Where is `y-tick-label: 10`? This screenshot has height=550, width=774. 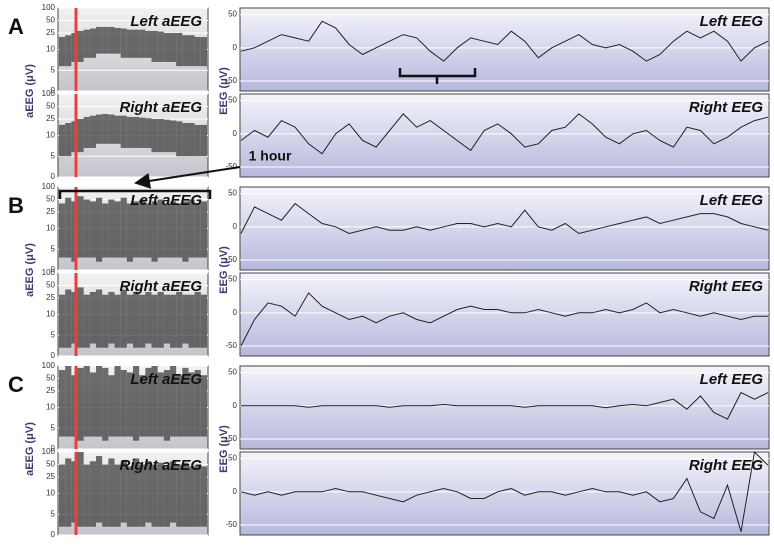
y-tick-label: 10 is located at coordinates (50, 314).